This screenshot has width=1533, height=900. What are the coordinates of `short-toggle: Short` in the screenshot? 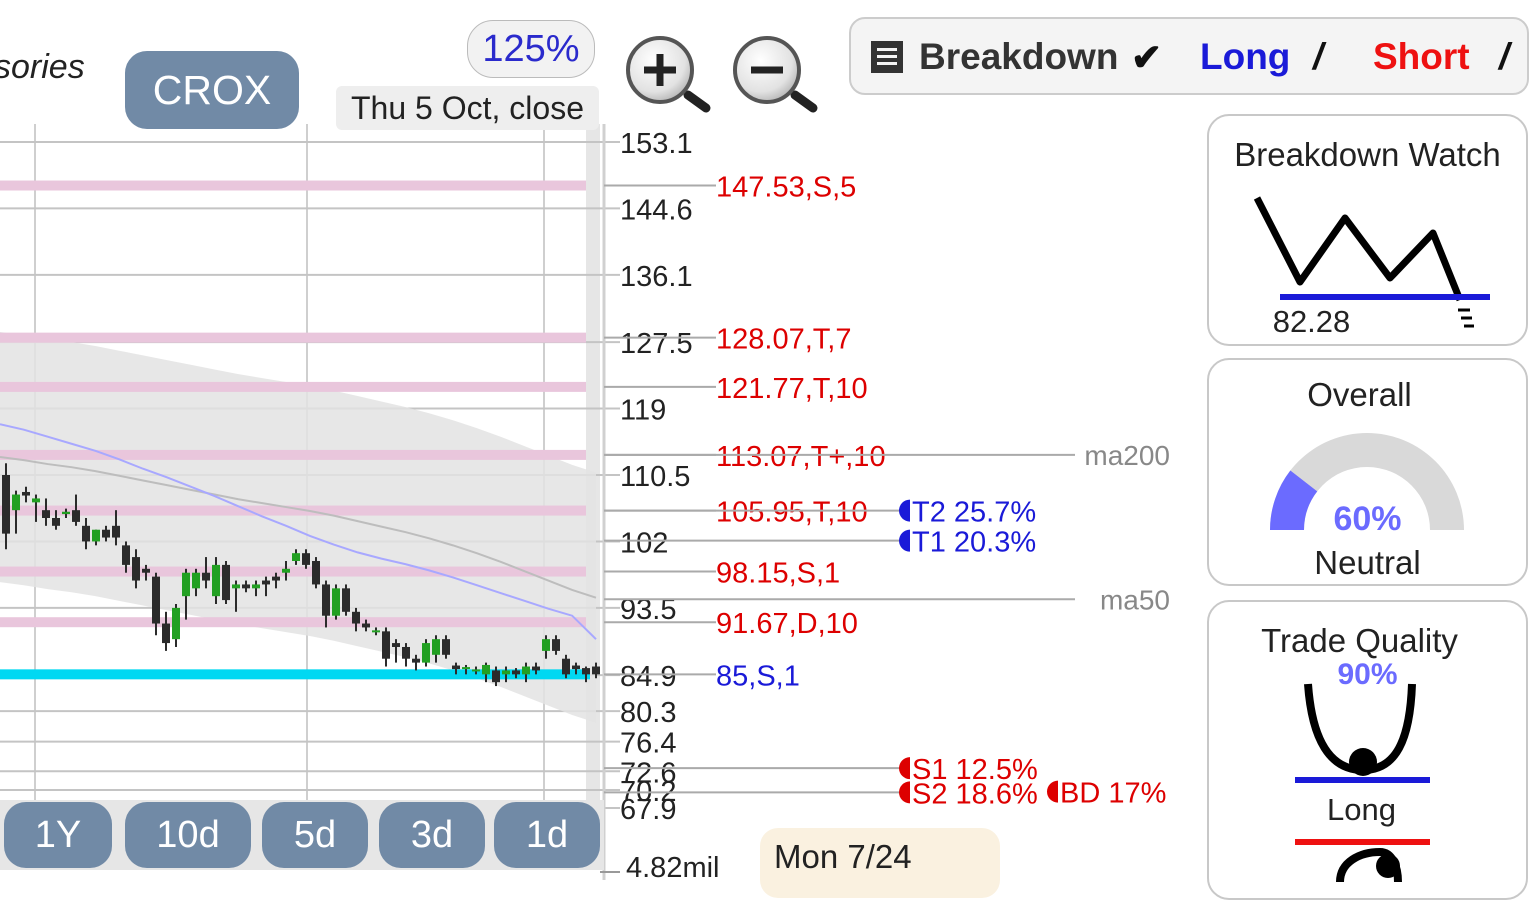 It's located at (1421, 56).